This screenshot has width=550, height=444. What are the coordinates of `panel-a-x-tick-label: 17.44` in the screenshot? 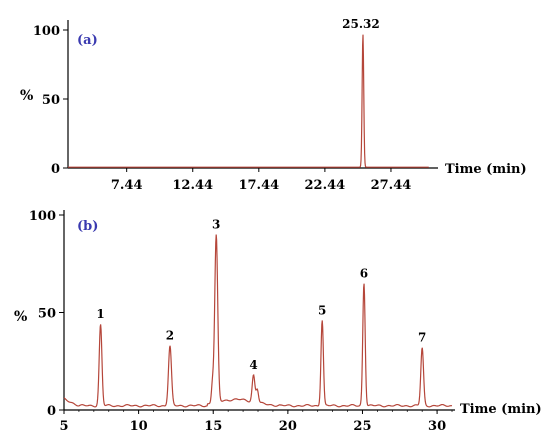 It's located at (258, 185).